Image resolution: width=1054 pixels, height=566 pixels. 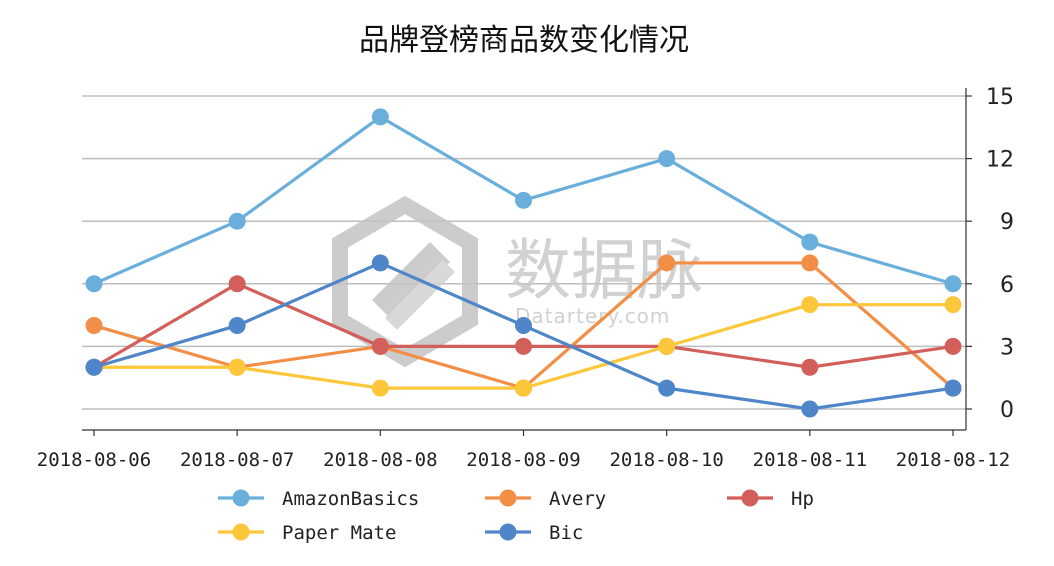 What do you see at coordinates (577, 499) in the screenshot?
I see `legend-label: Avery` at bounding box center [577, 499].